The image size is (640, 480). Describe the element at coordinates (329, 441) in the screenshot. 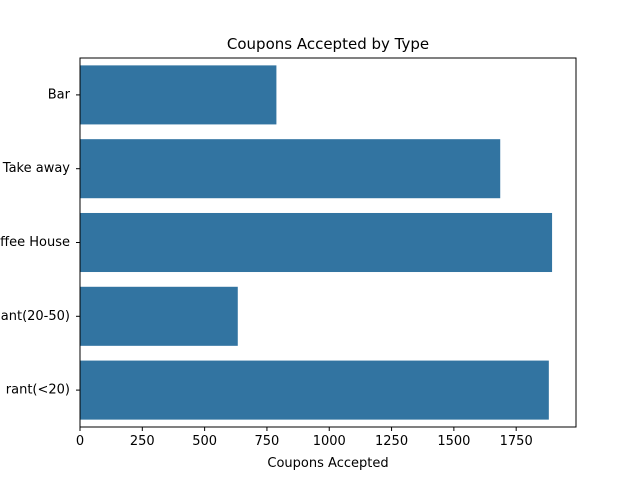

I see `x-tick-label-4: 1000` at that location.